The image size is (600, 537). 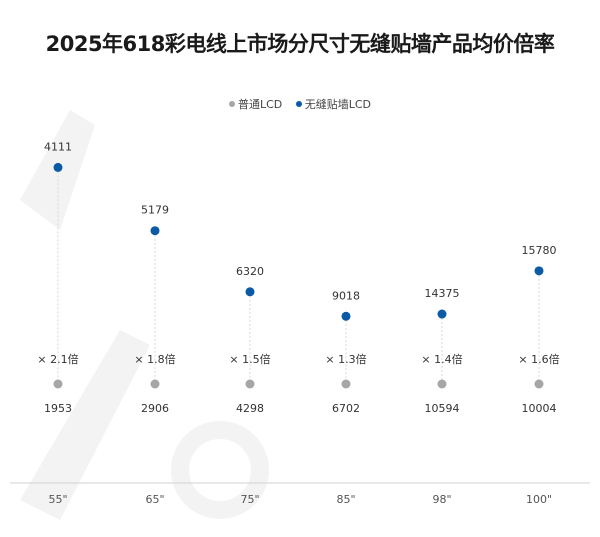 What do you see at coordinates (155, 210) in the screenshot?
I see `data-label-seamless: 5179` at bounding box center [155, 210].